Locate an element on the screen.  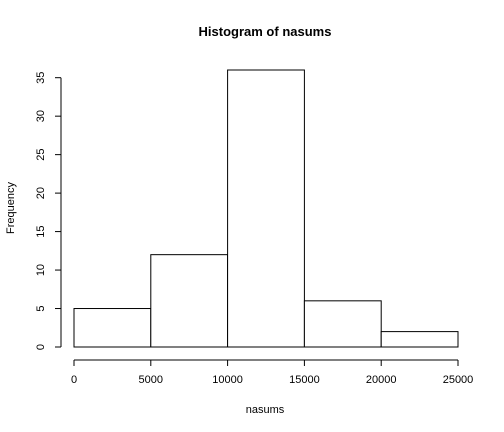
x-axis-label: nasums is located at coordinates (265, 410).